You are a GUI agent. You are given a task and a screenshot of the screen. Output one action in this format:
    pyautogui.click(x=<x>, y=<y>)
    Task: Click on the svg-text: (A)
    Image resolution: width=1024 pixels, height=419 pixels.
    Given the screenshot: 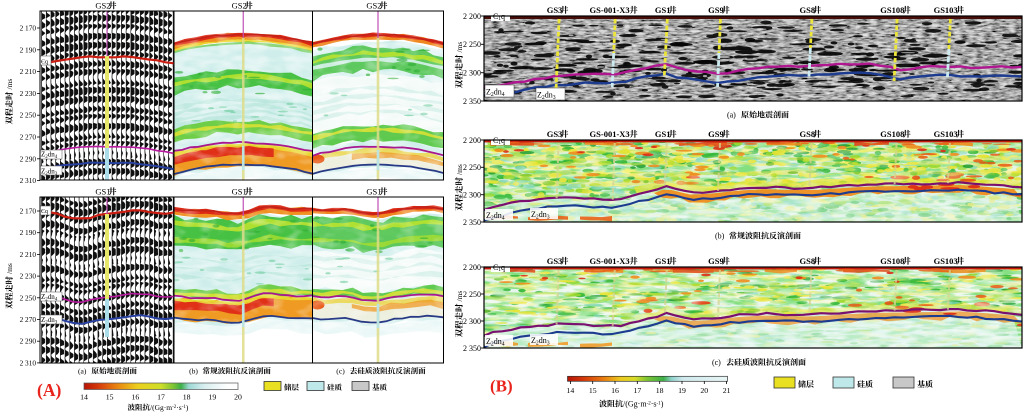 What is the action you would take?
    pyautogui.click(x=49, y=390)
    